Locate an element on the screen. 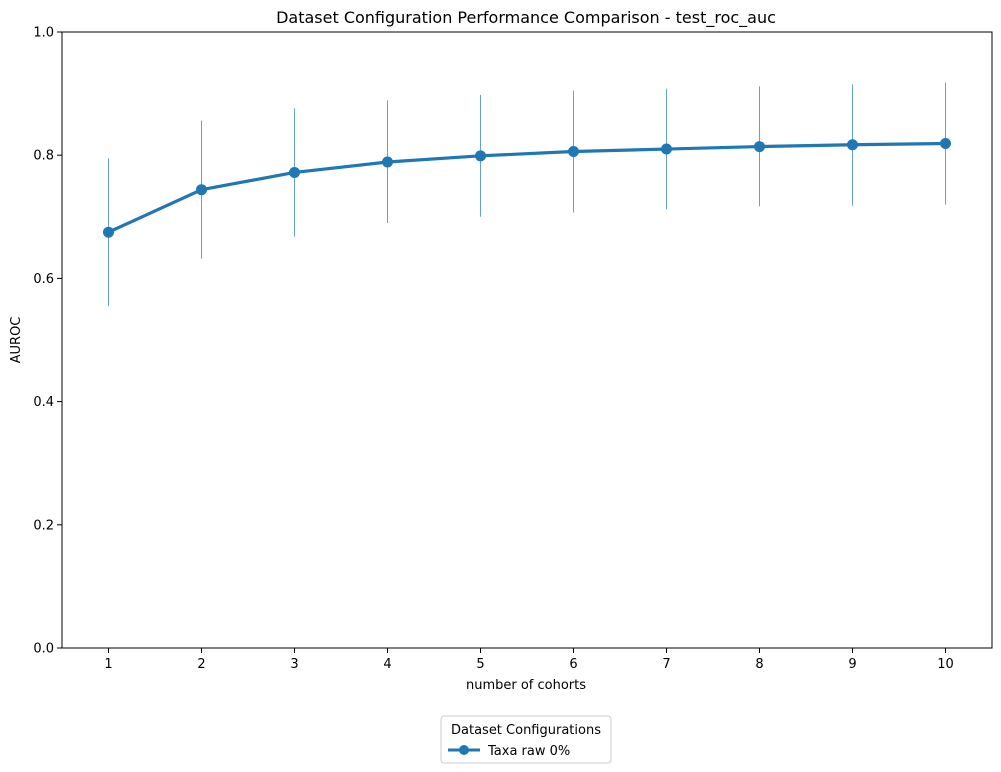 The height and width of the screenshot is (772, 1001). y-axis-label: AUROC is located at coordinates (16, 340).